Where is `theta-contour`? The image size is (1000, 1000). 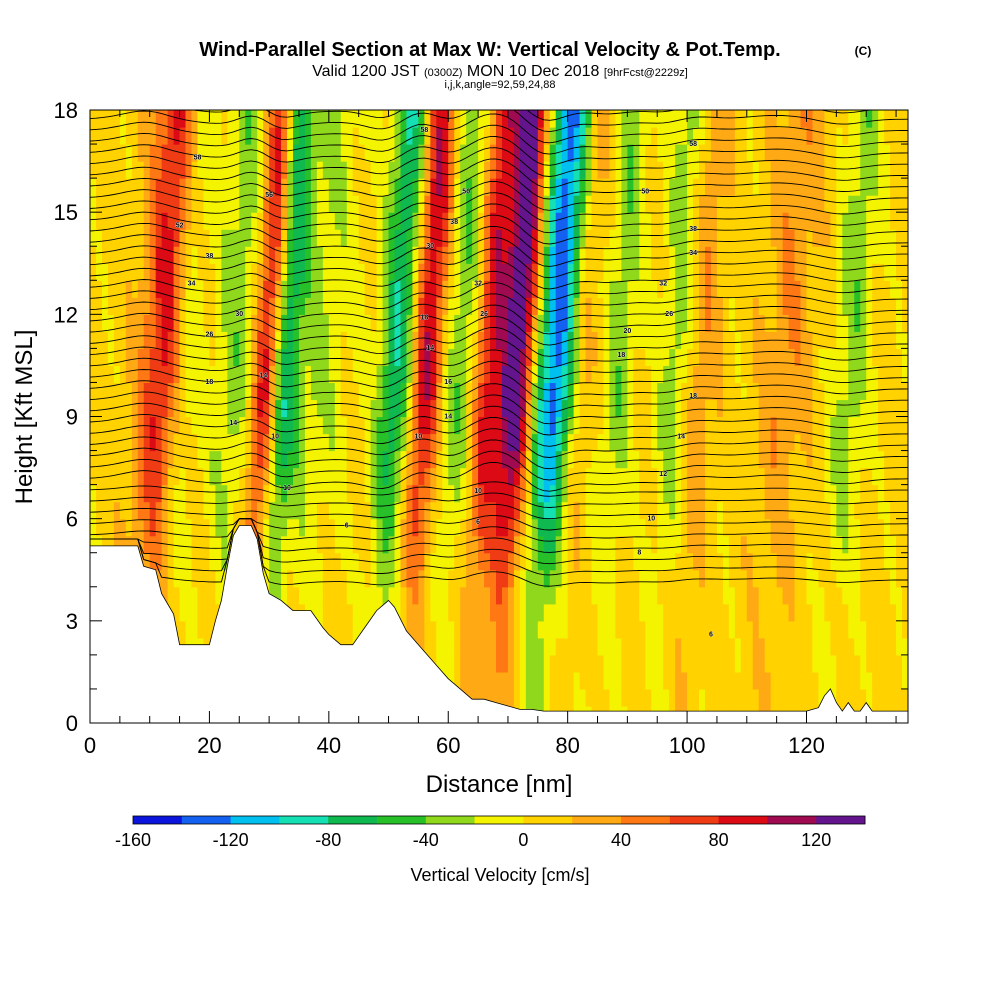 theta-contour is located at coordinates (499, 218).